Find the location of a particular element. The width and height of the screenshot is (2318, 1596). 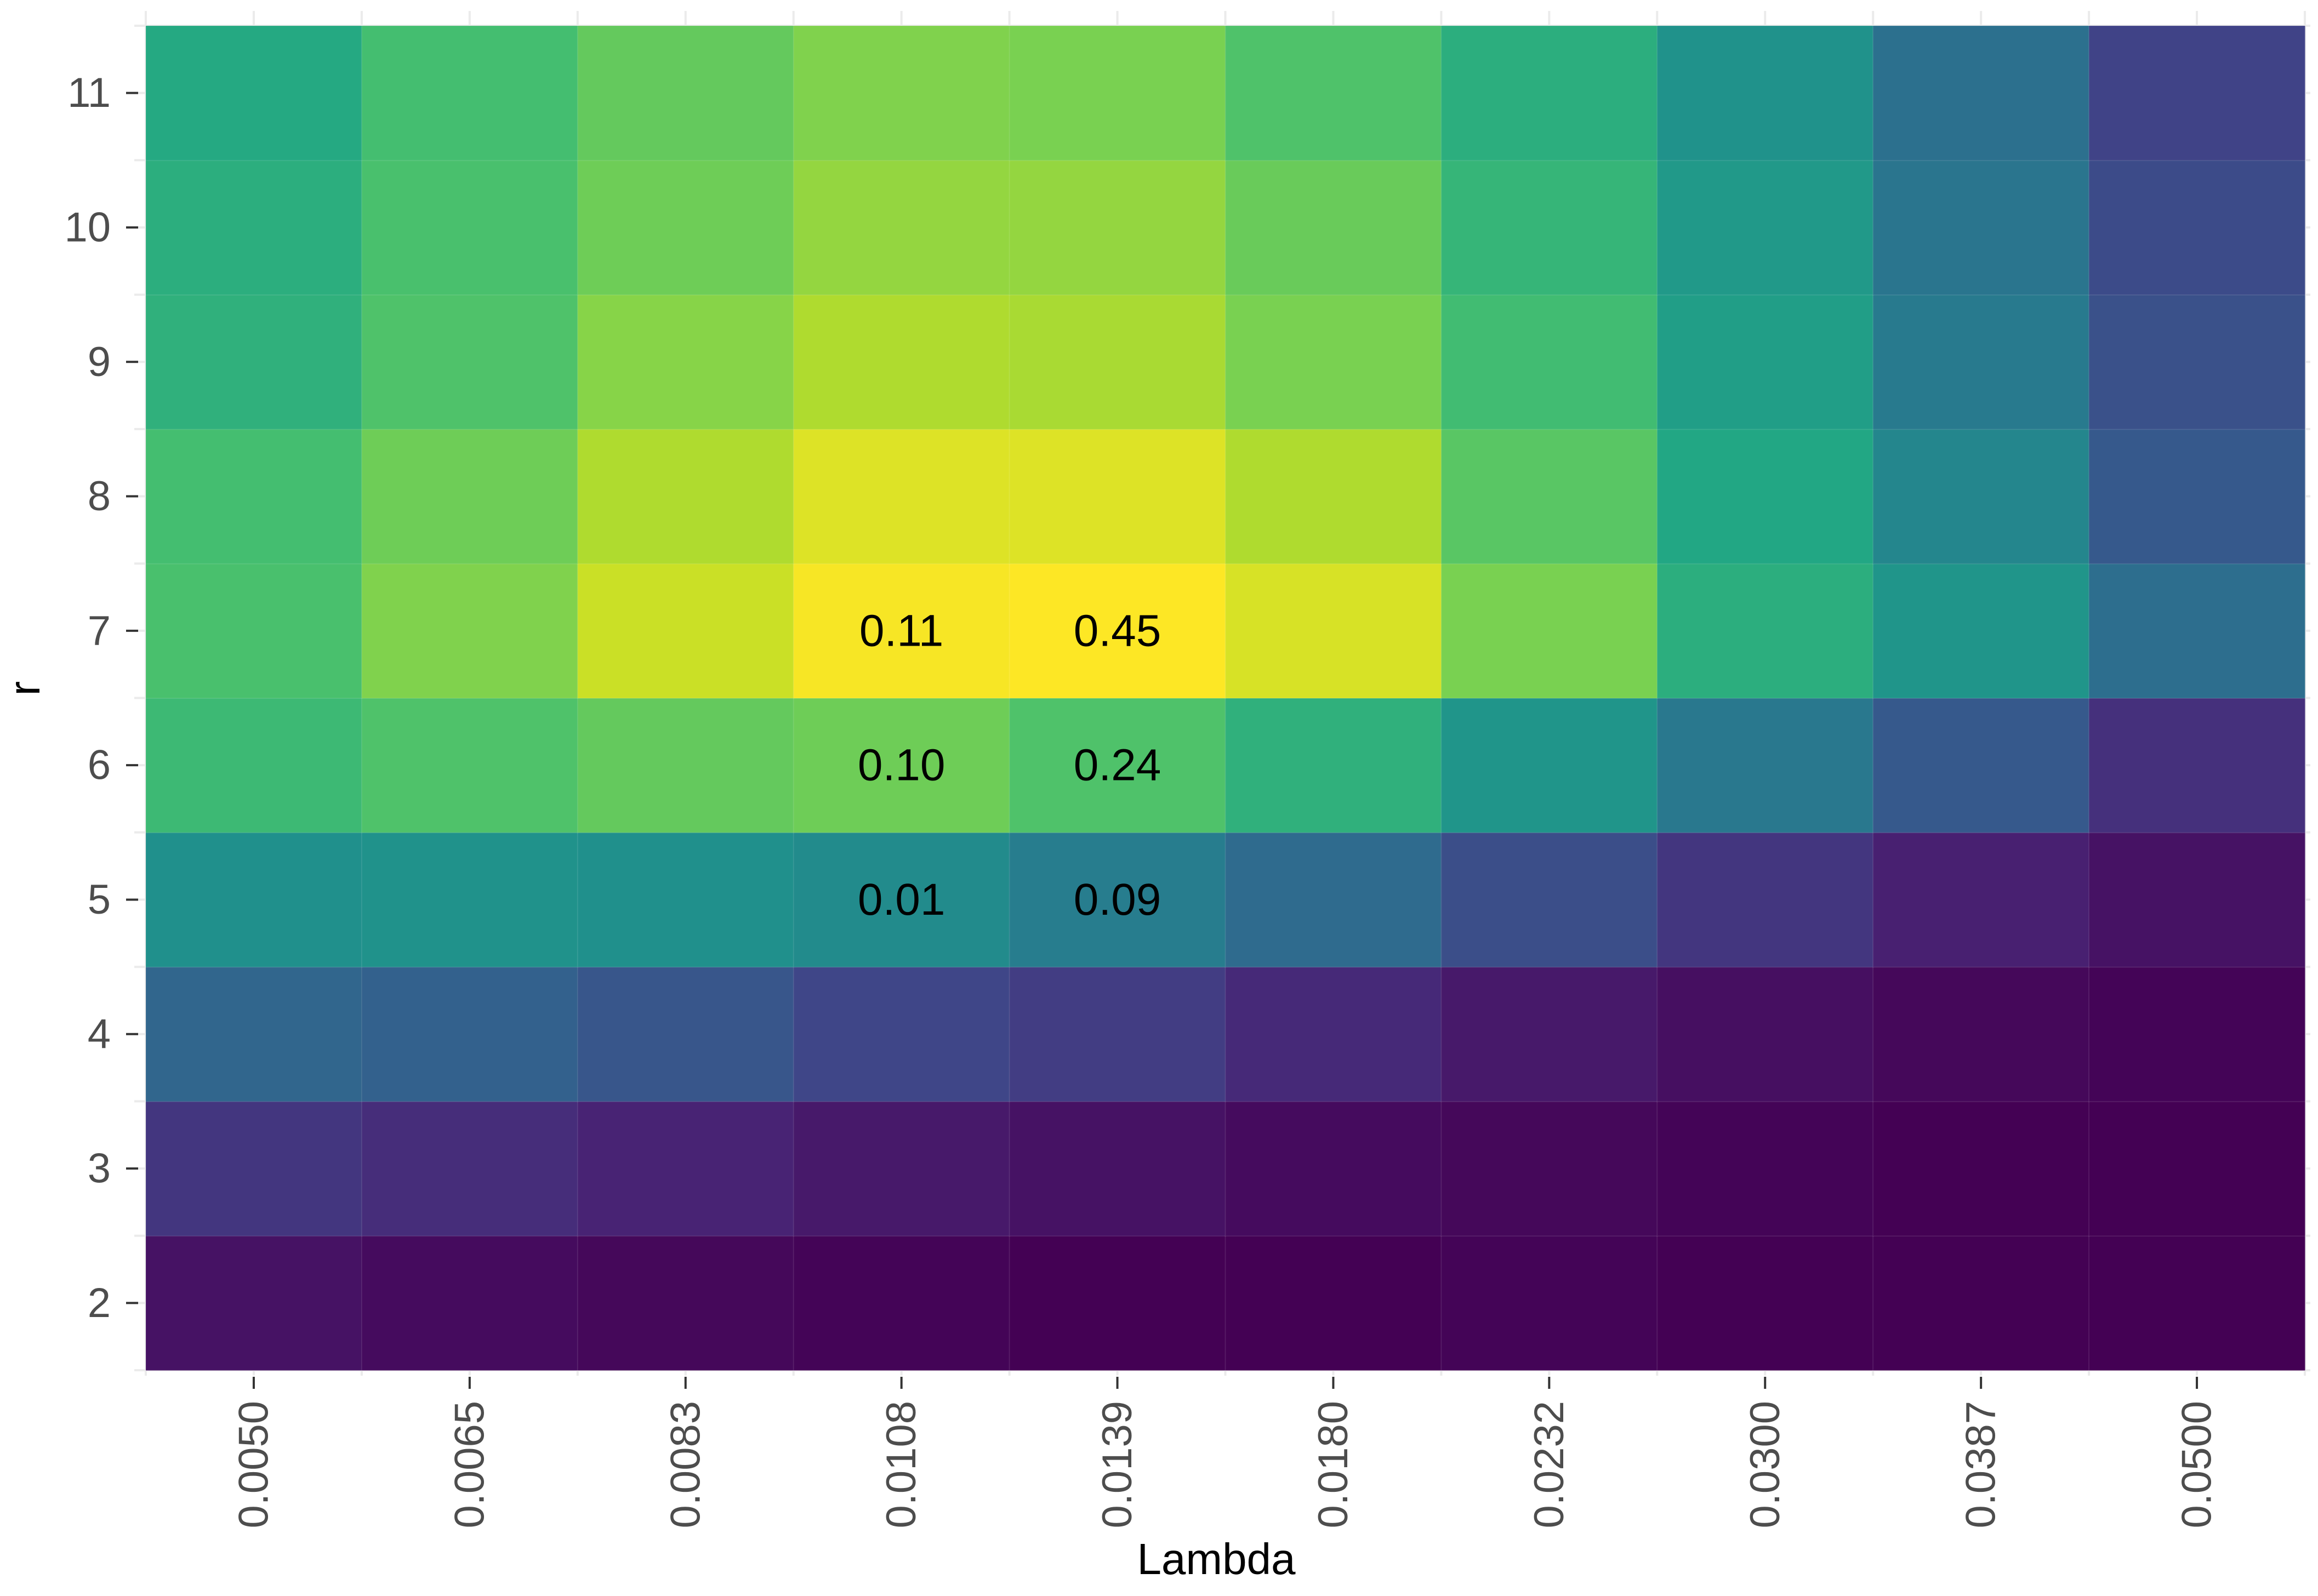

x-tick-label: 0.0387 is located at coordinates (1981, 1464).